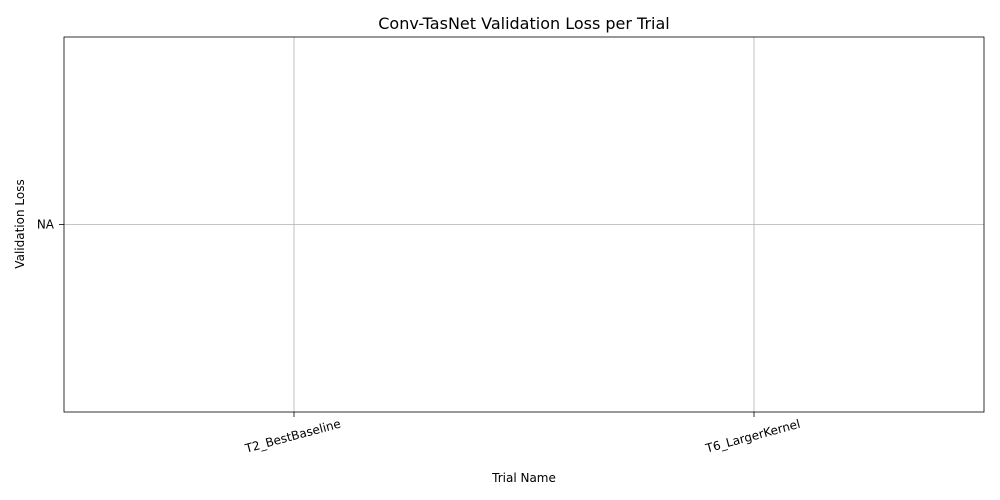 This screenshot has width=1000, height=500. I want to click on x-tick-label: T2_BestBaseline, so click(293, 436).